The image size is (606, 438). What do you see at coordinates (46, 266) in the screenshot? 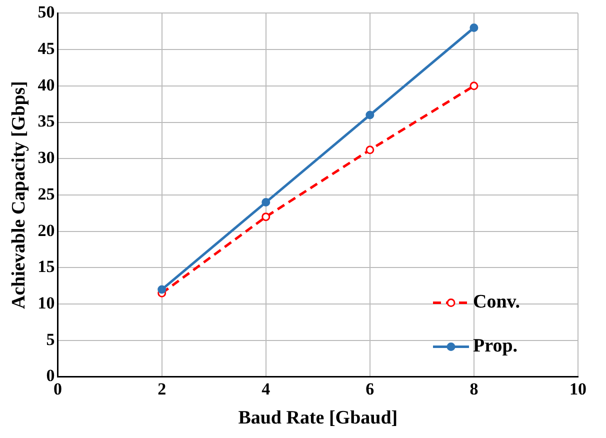
I see `y-tick-label: 15` at bounding box center [46, 266].